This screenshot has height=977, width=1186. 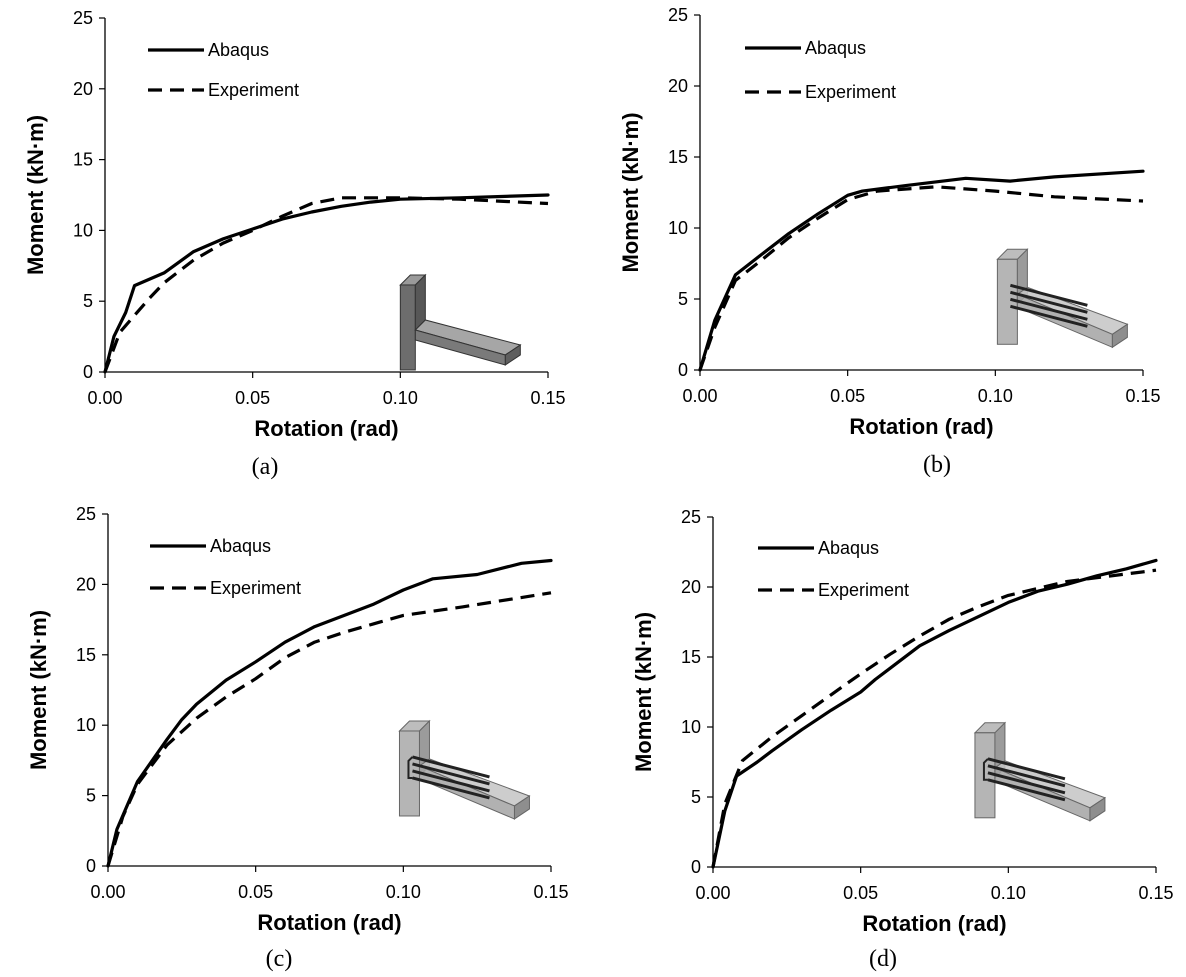 What do you see at coordinates (883, 959) in the screenshot?
I see `panel-label: (d)` at bounding box center [883, 959].